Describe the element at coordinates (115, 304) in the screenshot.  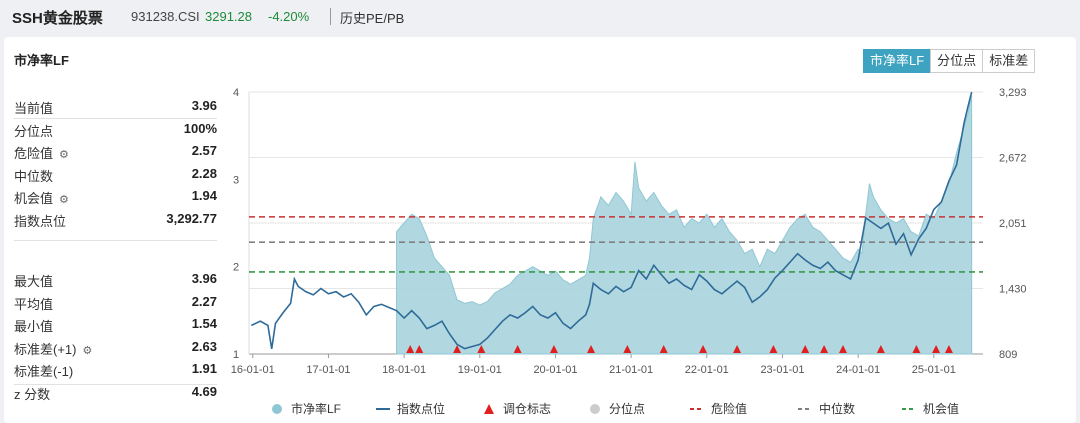
I see `stat-row: 平均值 2.27` at that location.